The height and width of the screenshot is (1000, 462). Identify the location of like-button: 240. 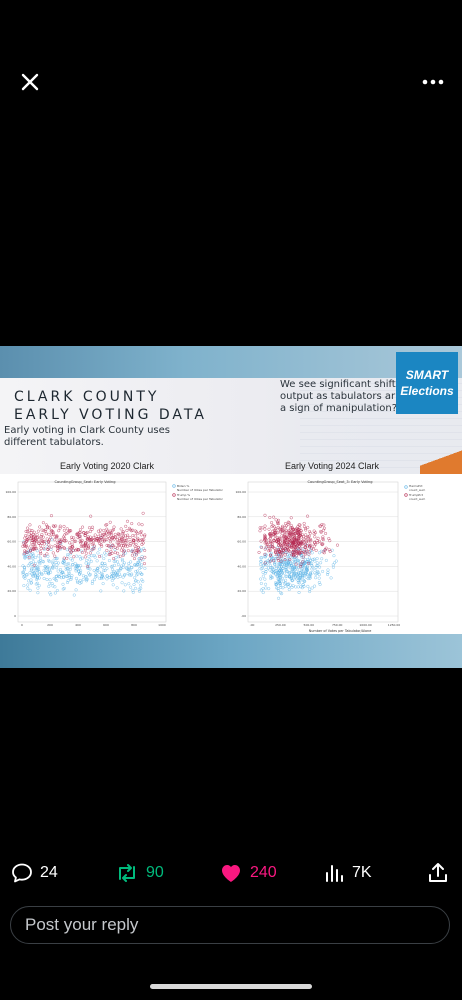
(247, 873).